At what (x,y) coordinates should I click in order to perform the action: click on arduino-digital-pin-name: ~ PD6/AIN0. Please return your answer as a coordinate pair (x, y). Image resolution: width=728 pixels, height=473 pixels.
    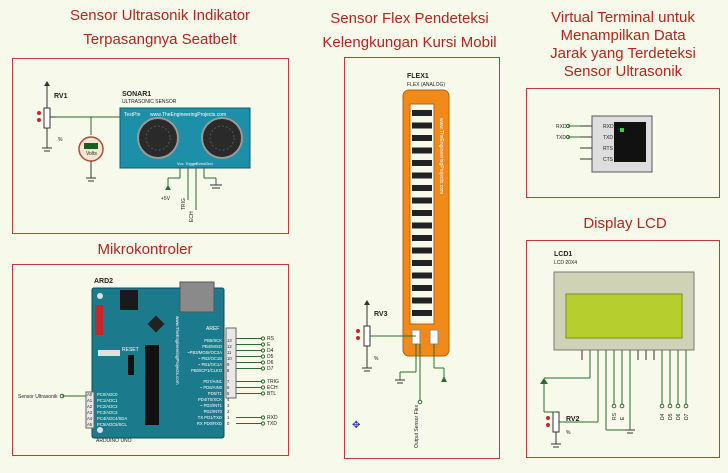
    Looking at the image, I should click on (211, 387).